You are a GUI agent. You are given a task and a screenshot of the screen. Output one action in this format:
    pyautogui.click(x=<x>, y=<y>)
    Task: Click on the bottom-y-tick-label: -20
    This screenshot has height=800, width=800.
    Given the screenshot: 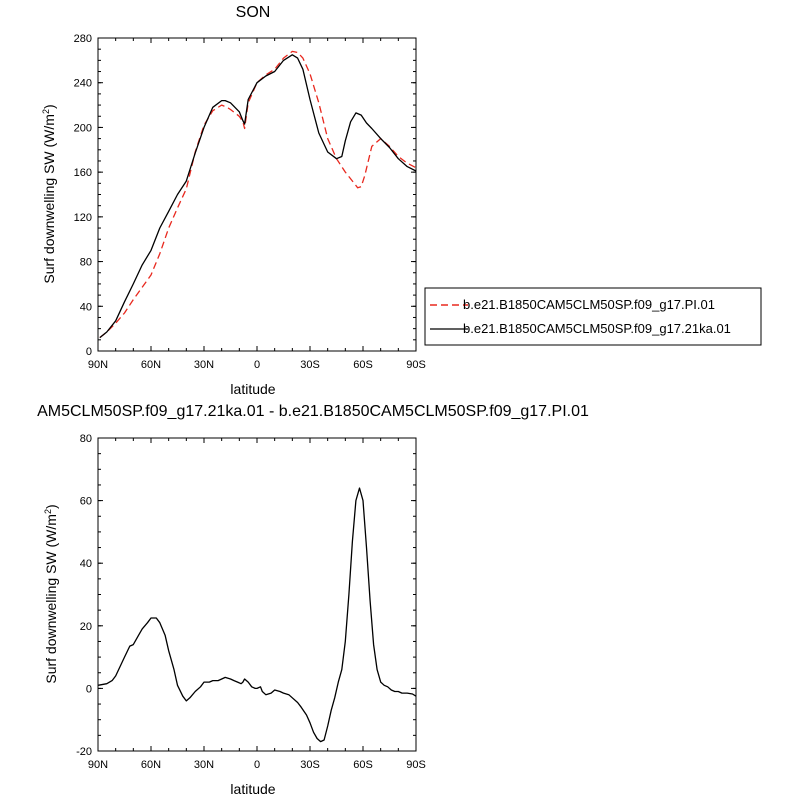 What is the action you would take?
    pyautogui.click(x=84, y=752)
    